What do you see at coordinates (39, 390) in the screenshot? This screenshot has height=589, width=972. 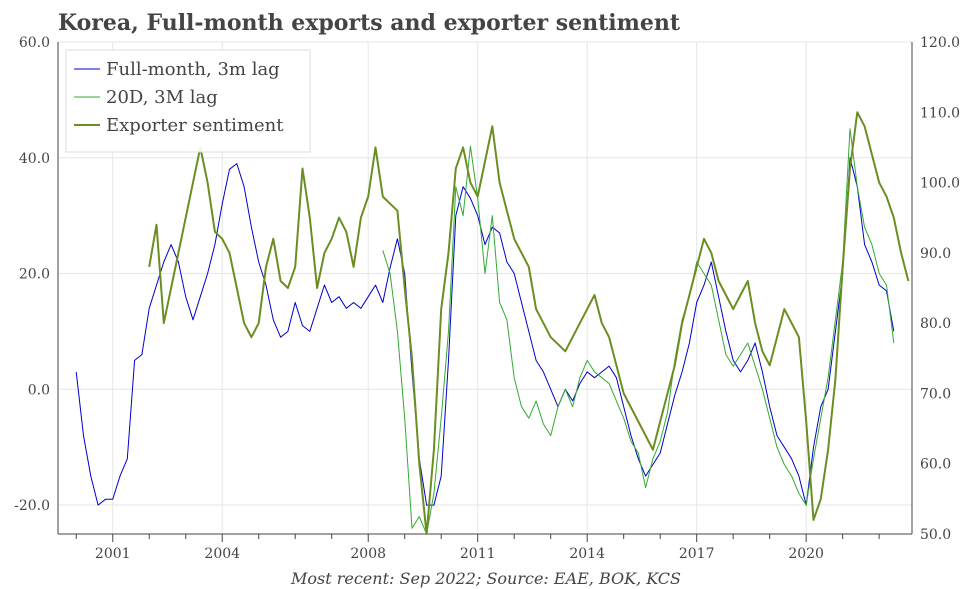 I see `y-left-tick-label: 0.0` at bounding box center [39, 390].